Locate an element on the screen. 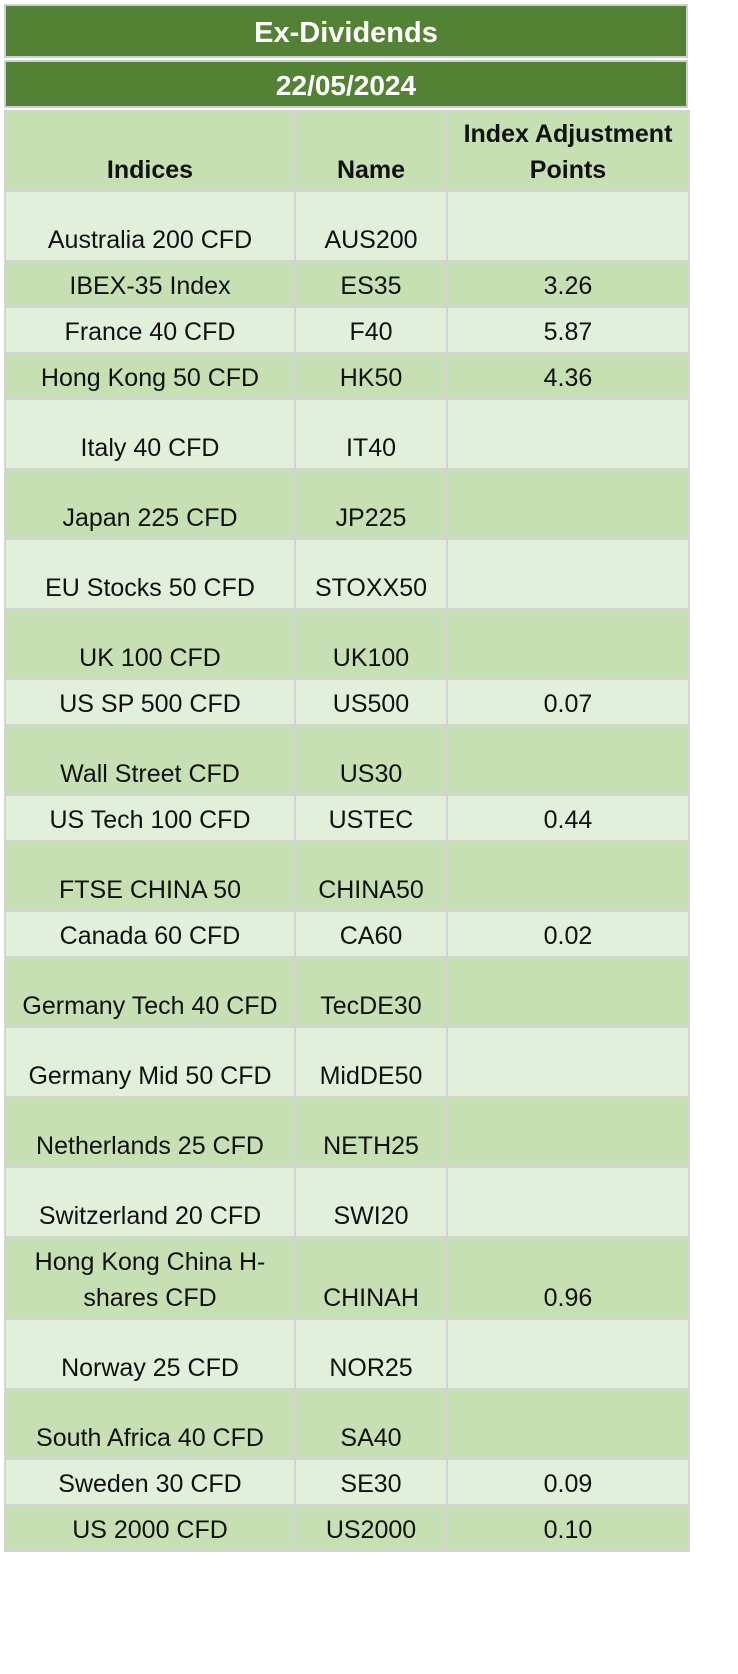 This screenshot has width=738, height=1674. cell-index-name: Canada 60 CFD is located at coordinates (150, 934).